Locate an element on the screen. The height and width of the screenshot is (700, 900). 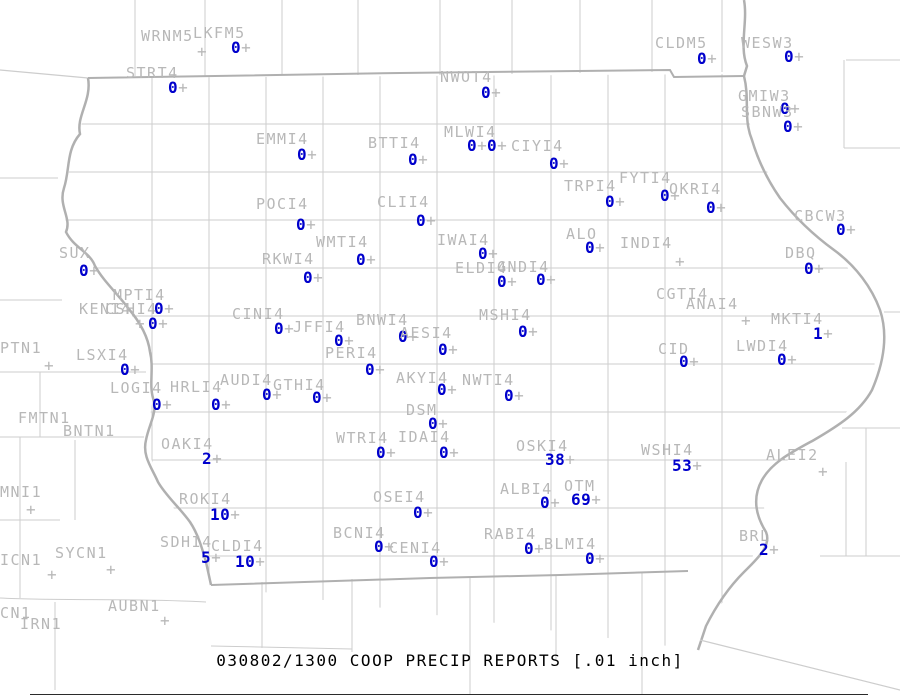
station-value: 2+ is located at coordinates (212, 458).